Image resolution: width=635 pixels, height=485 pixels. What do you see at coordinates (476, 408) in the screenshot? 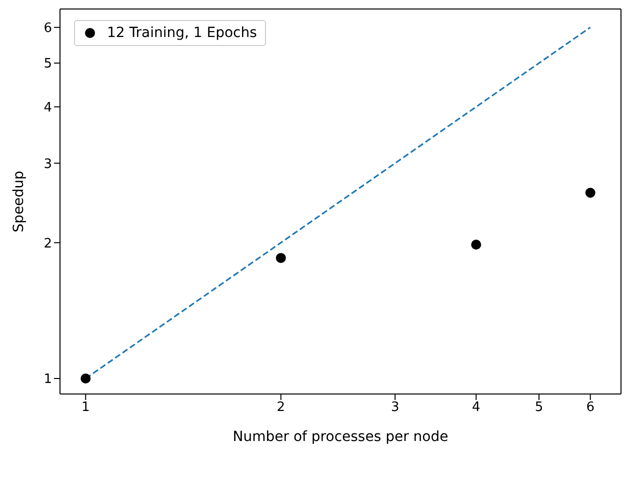
I see `x-tick-label: 4` at bounding box center [476, 408].